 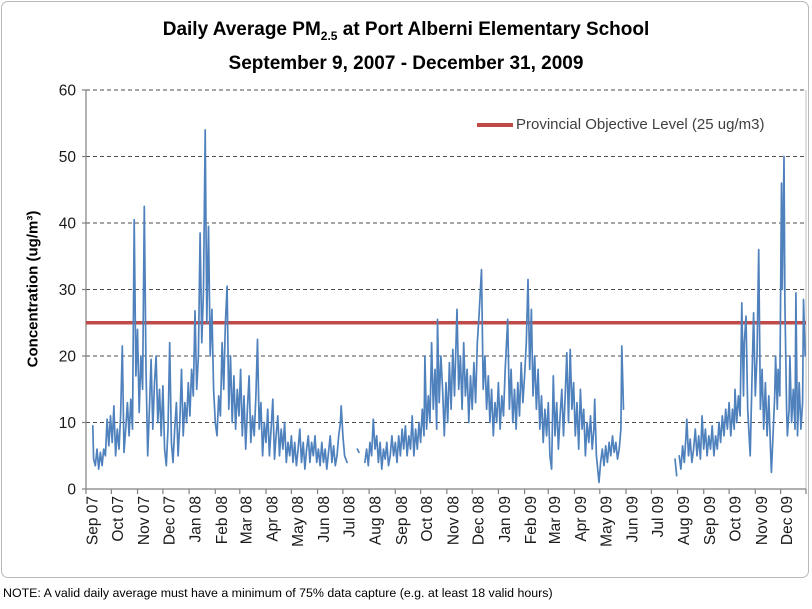 What do you see at coordinates (402, 520) in the screenshot?
I see `x-tick-label-sep-08: Sep 08` at bounding box center [402, 520].